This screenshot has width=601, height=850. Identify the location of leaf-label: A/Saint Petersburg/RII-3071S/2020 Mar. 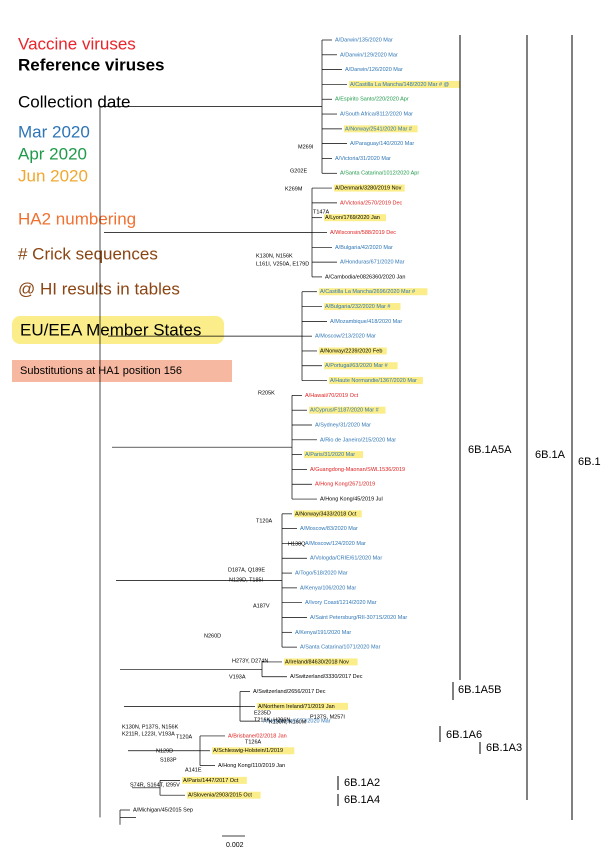
(358, 618).